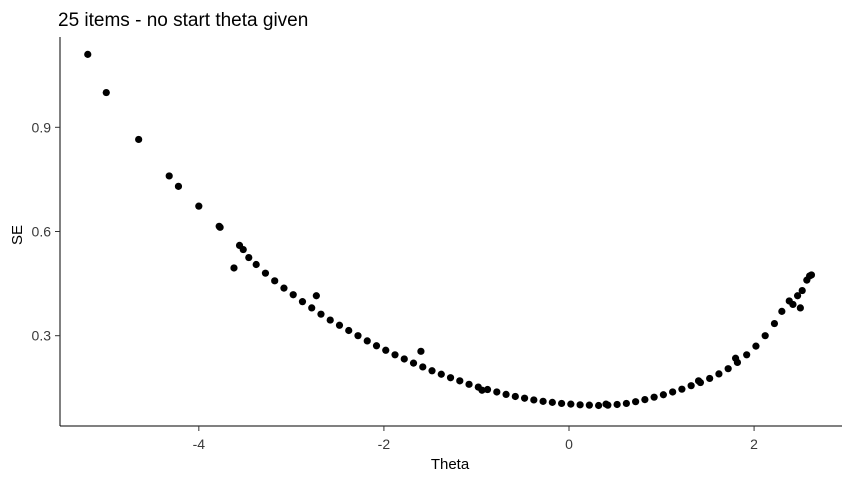 This screenshot has height=480, width=852. I want to click on y-axis-label: SE, so click(17, 235).